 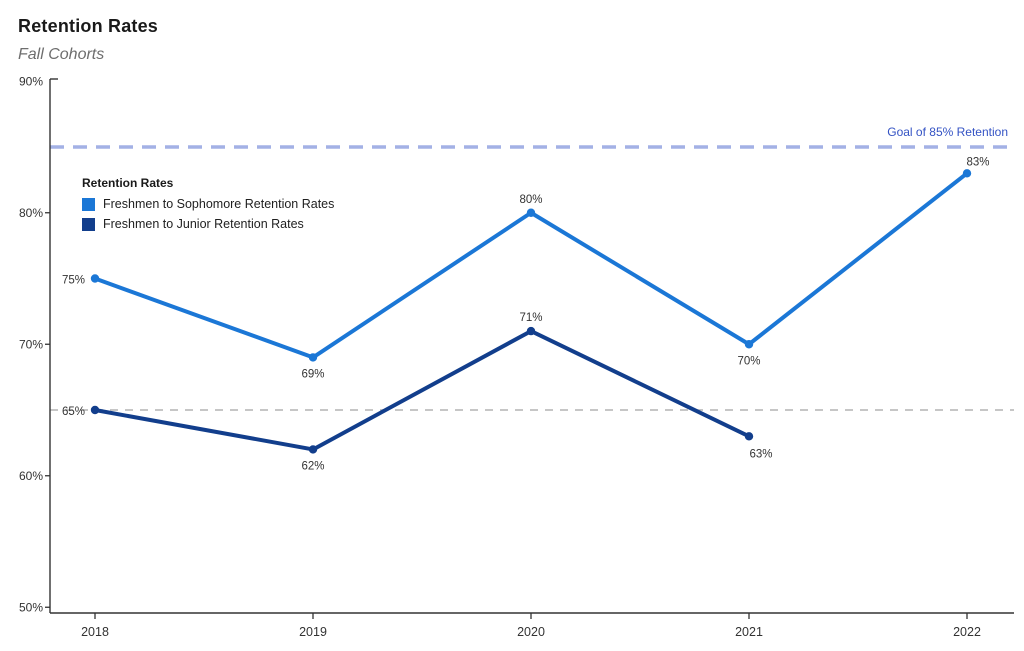 What do you see at coordinates (531, 632) in the screenshot?
I see `x-tick-label-2020: 2020` at bounding box center [531, 632].